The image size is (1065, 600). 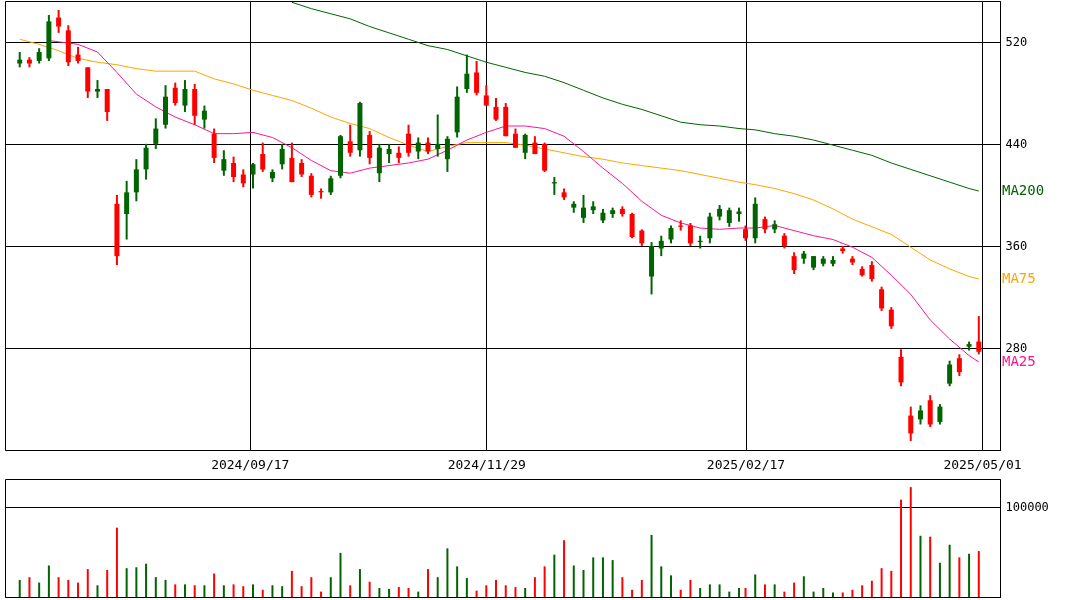 What do you see at coordinates (1016, 246) in the screenshot?
I see `y-tick-label: 360` at bounding box center [1016, 246].